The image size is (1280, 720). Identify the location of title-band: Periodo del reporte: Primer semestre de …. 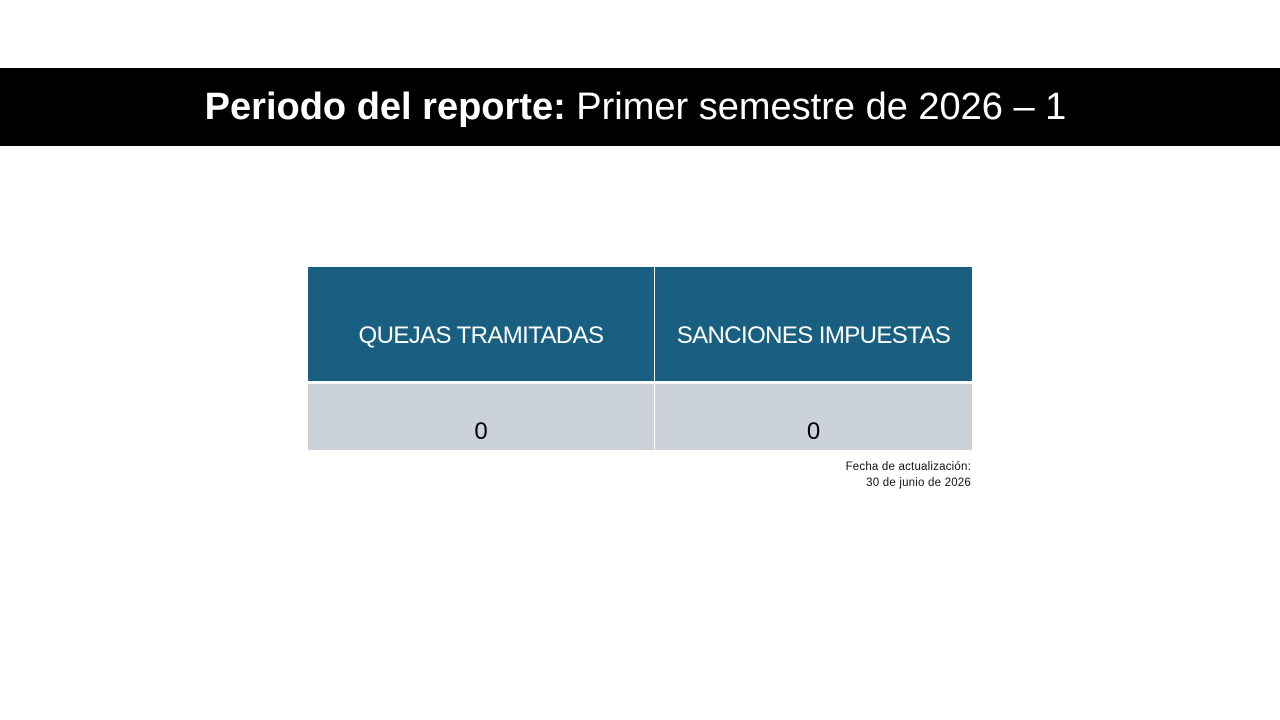
(640, 107).